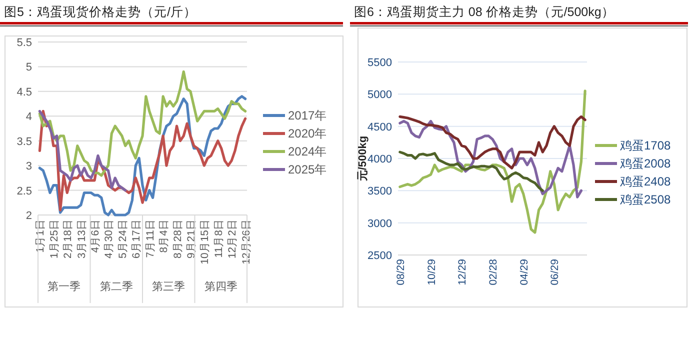 This screenshot has width=690, height=338. What do you see at coordinates (380, 95) in the screenshot?
I see `y-tick-label: 5000` at bounding box center [380, 95].